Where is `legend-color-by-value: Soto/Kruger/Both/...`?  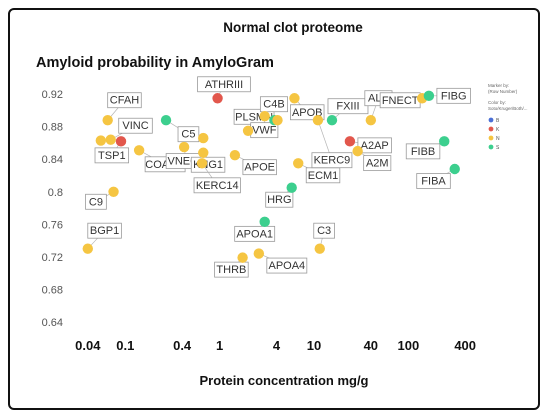 legend-color-by-value: Soto/Kruger/Both/... is located at coordinates (508, 108).